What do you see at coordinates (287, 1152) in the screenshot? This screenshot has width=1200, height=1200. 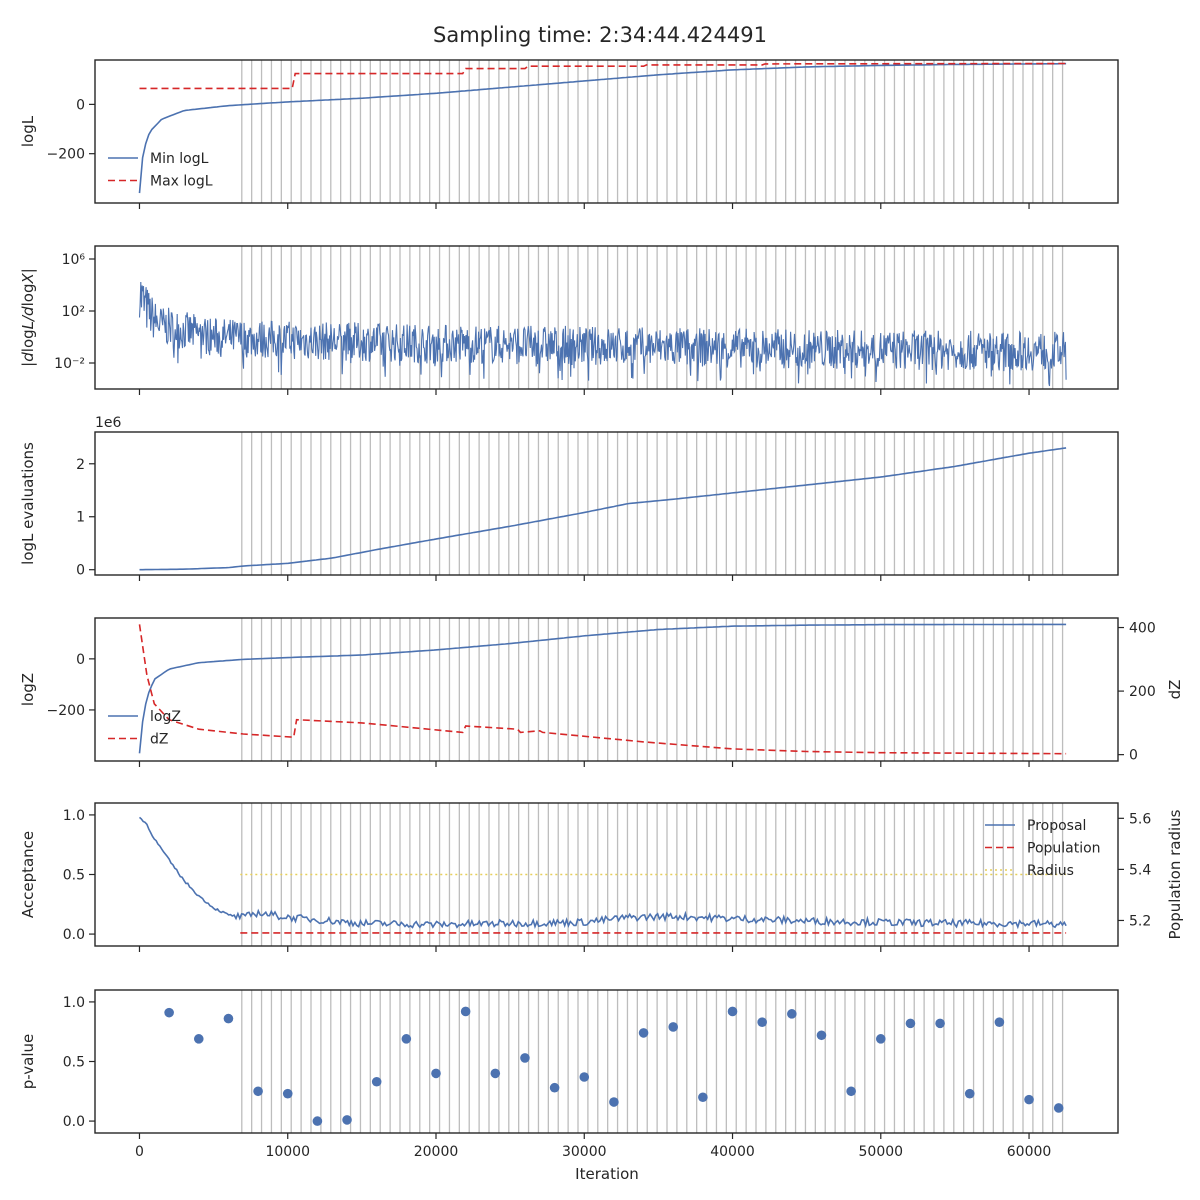 I see `x-tick-label: 10000` at bounding box center [287, 1152].